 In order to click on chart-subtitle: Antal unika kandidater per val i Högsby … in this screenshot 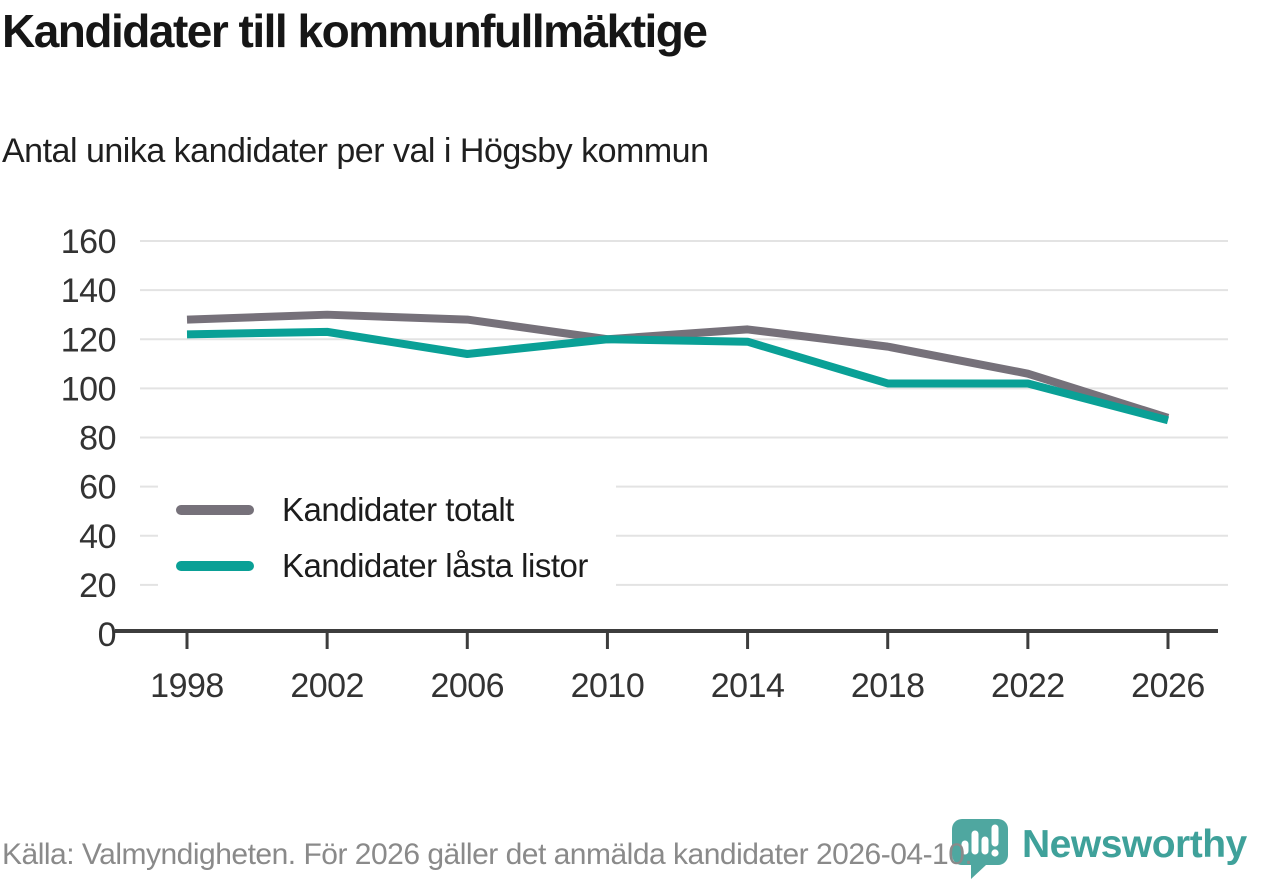, I will do `click(355, 151)`.